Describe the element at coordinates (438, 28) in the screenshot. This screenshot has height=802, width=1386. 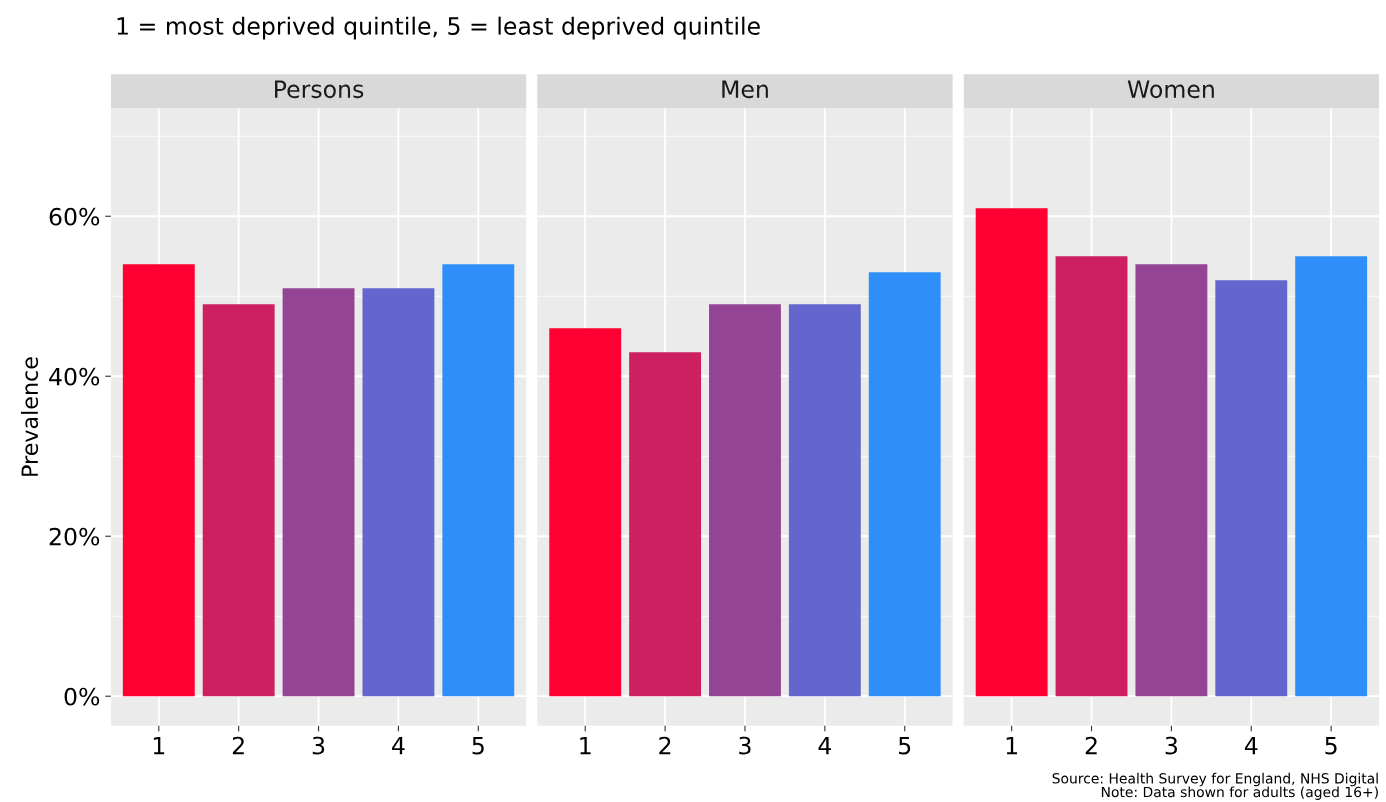
I see `chart-subtitle: 1 = most deprived quintile, 5 = least deprived quintile` at that location.